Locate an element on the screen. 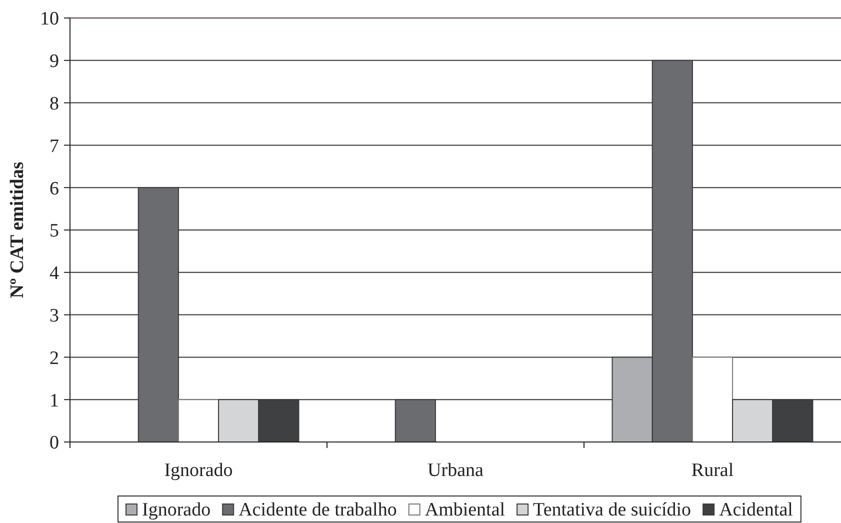 This screenshot has height=523, width=841. y-tick-label: 0 is located at coordinates (54, 443).